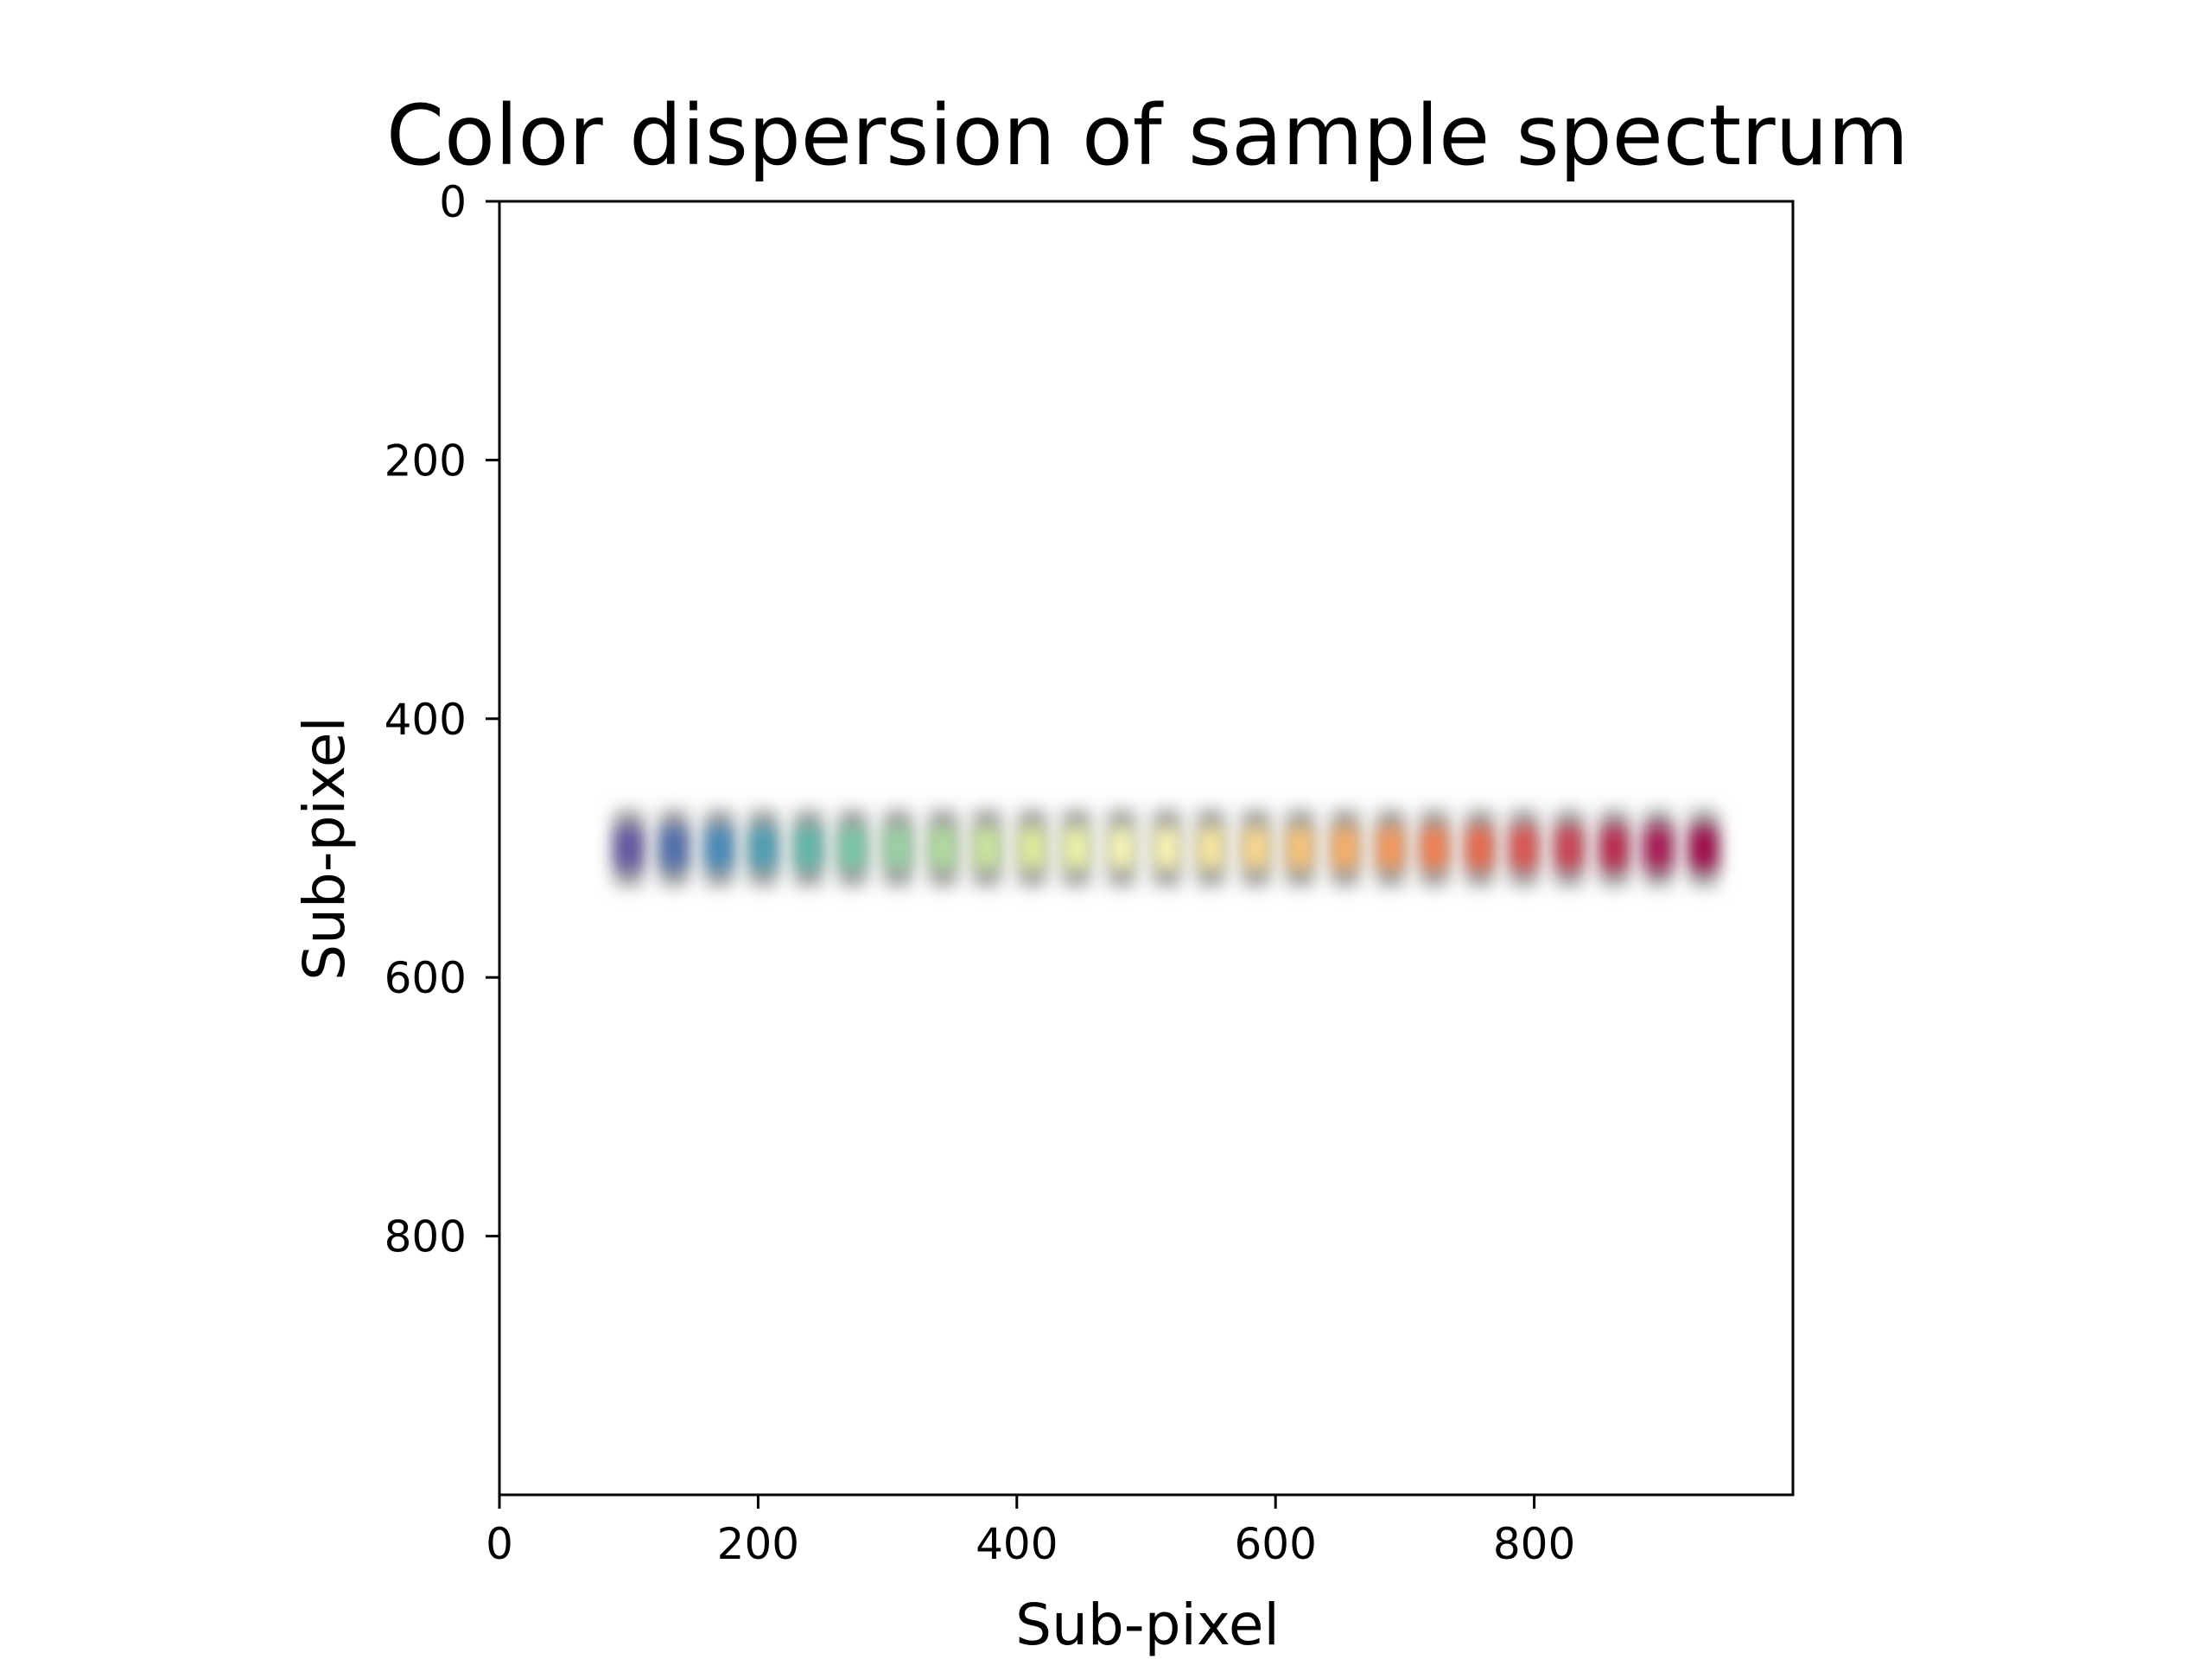 This screenshot has width=2212, height=1659. I want to click on y-tick-label: 600, so click(426, 978).